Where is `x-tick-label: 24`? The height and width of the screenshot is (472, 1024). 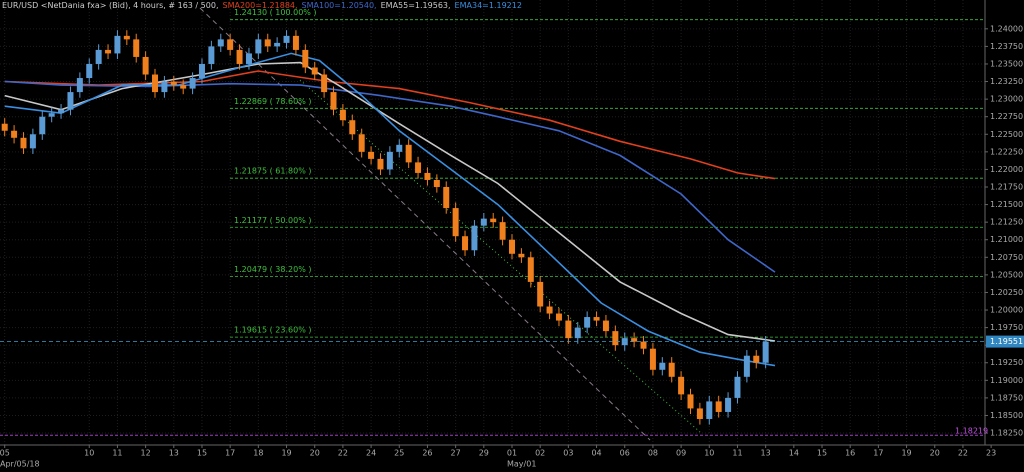 x-tick-label: 24 is located at coordinates (371, 453).